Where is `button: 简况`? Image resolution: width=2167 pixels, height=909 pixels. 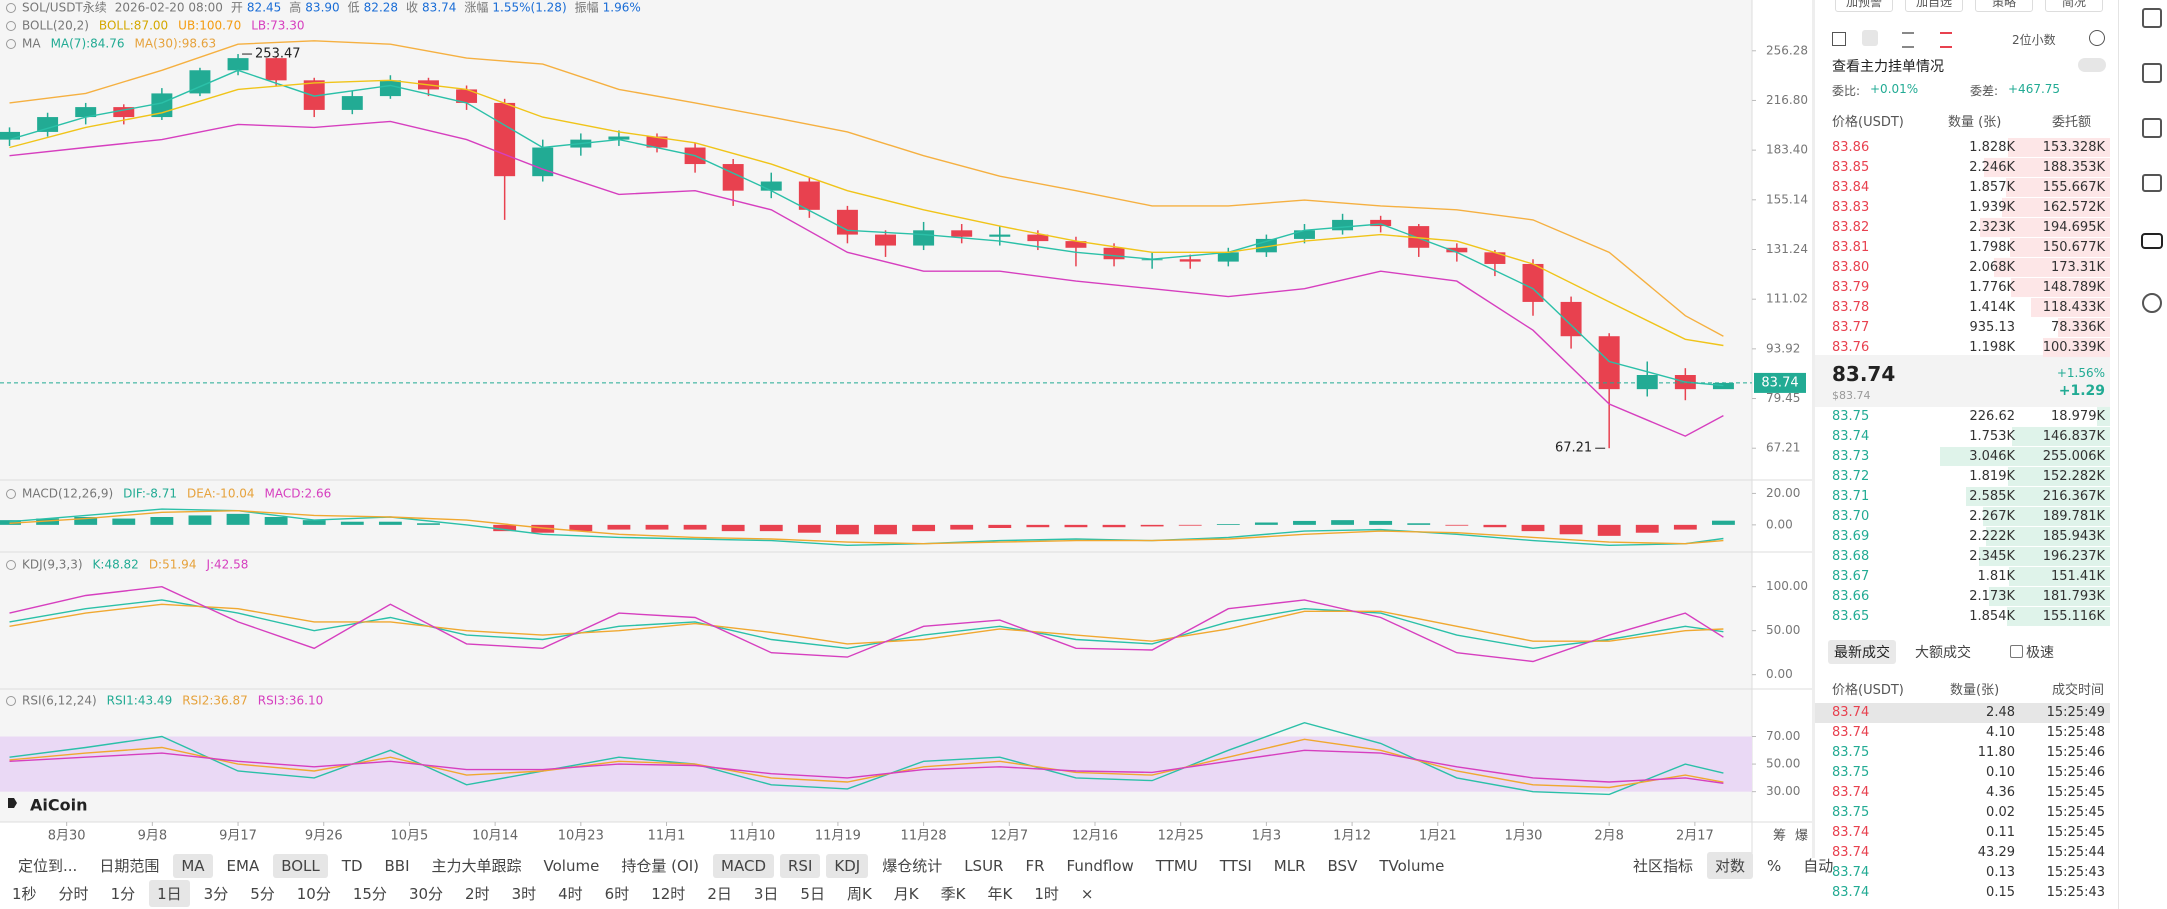 button: 简况 is located at coordinates (2074, 6).